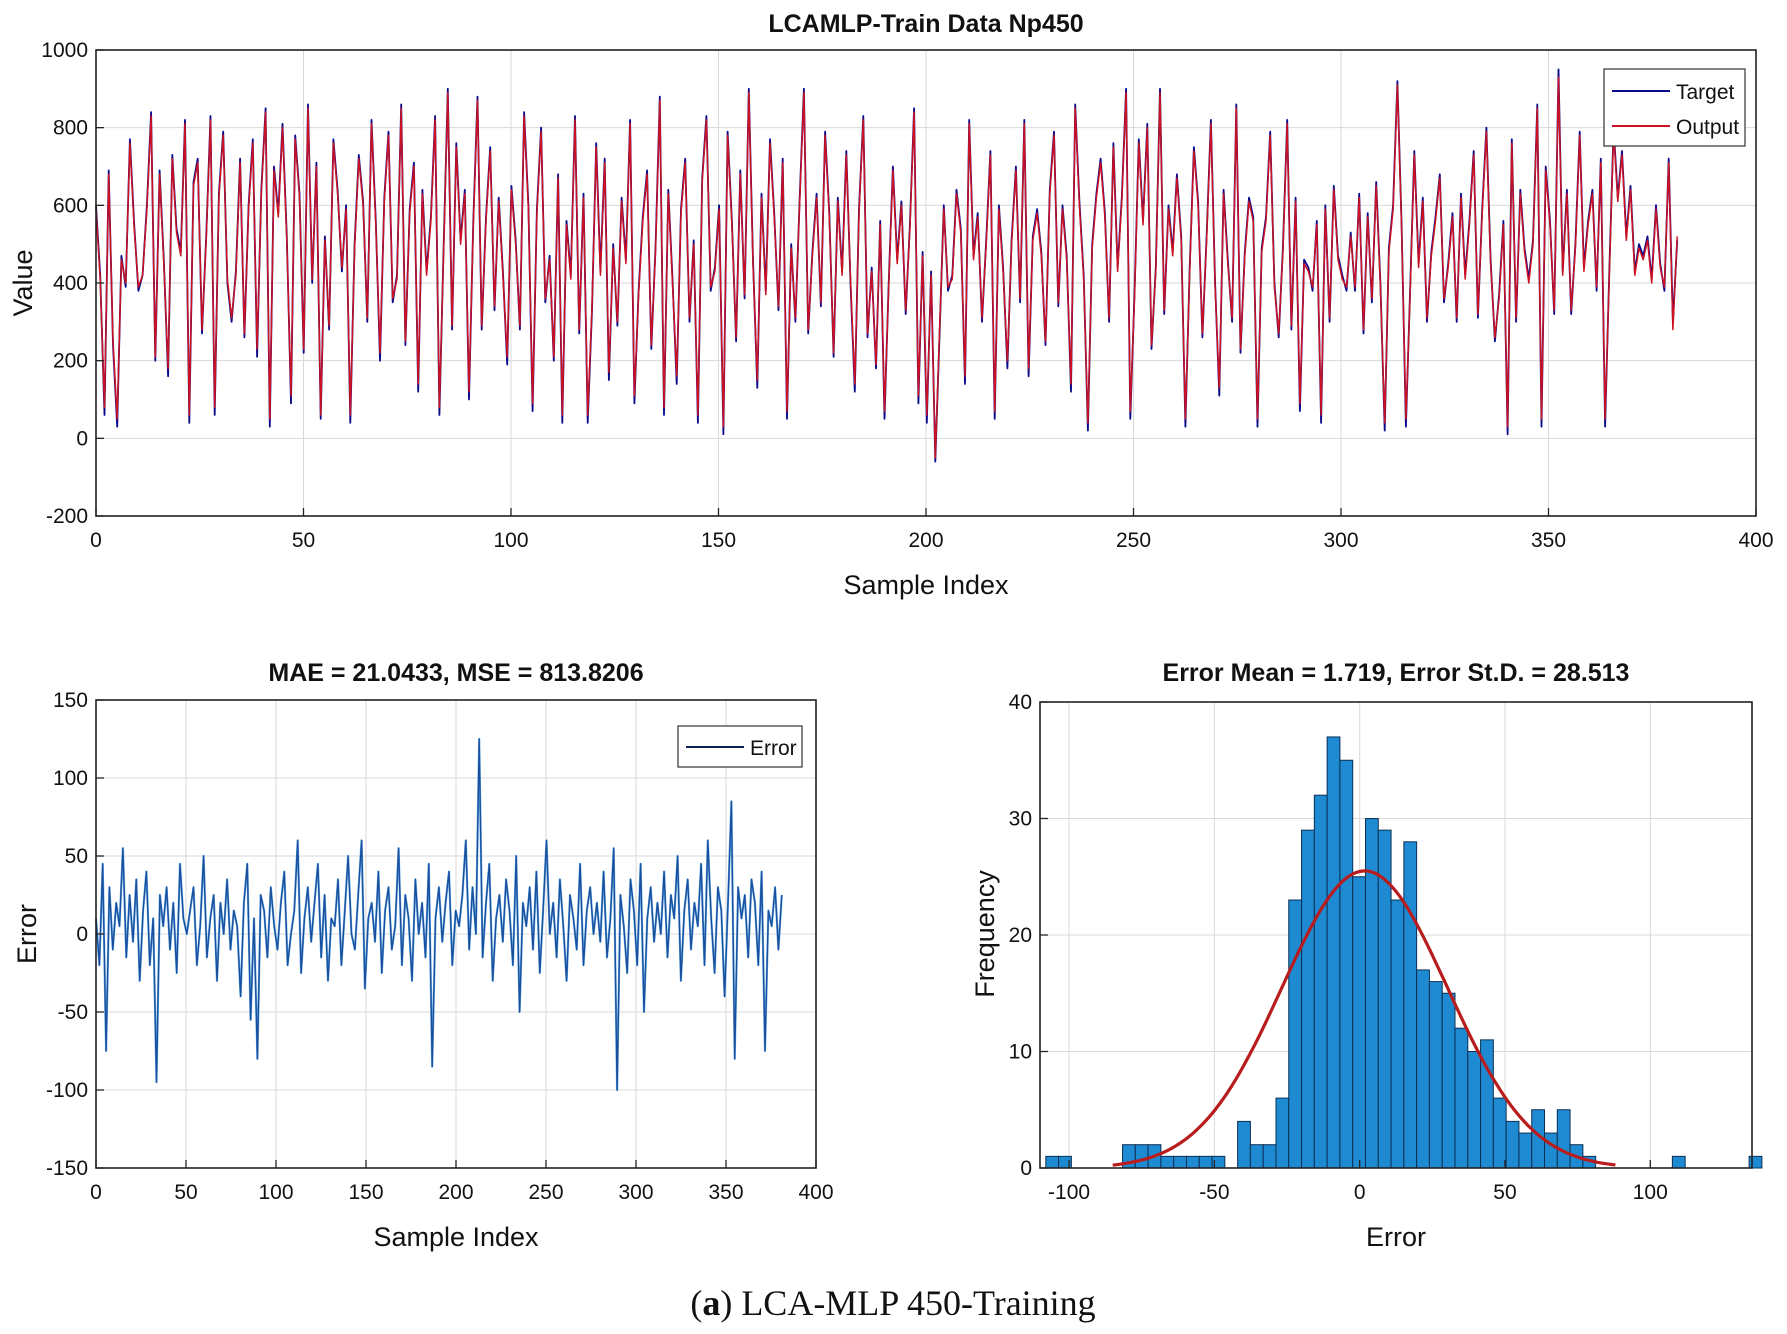  What do you see at coordinates (455, 673) in the screenshot?
I see `error-chart-title: MAE = 21.0433, MSE = 813.8206` at bounding box center [455, 673].